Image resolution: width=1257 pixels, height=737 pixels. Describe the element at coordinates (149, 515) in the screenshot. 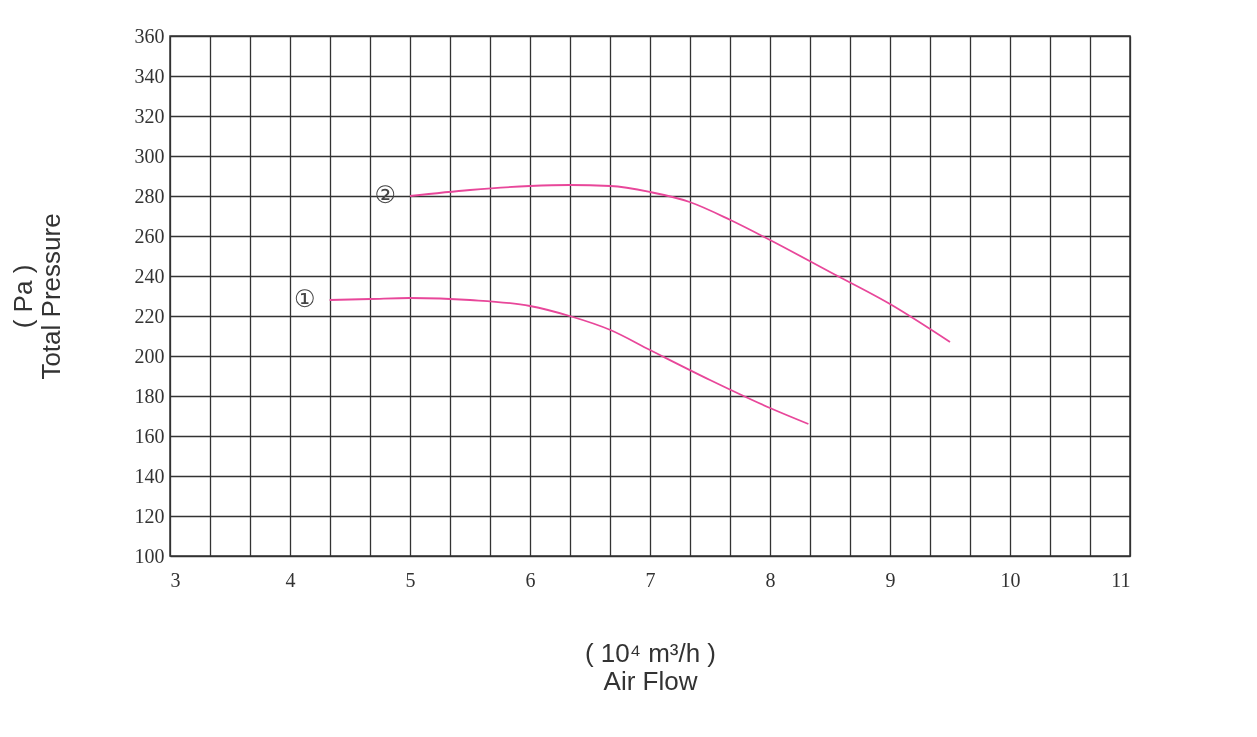

I see `y-tick-label: 120` at that location.